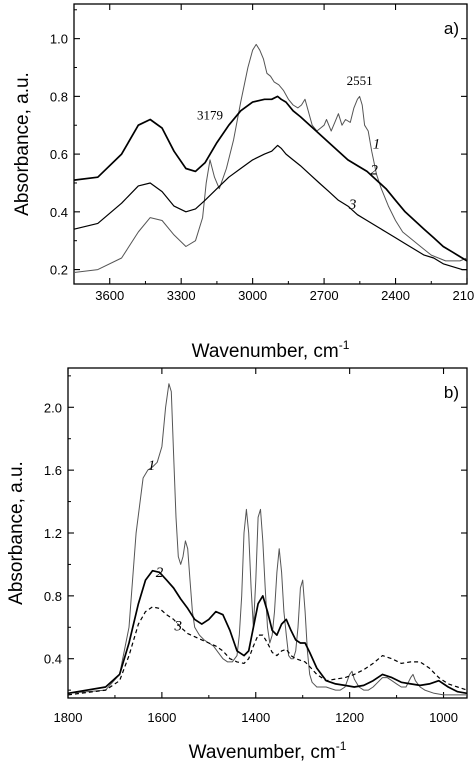  What do you see at coordinates (360, 80) in the screenshot?
I see `peak-annotation: 2551` at bounding box center [360, 80].